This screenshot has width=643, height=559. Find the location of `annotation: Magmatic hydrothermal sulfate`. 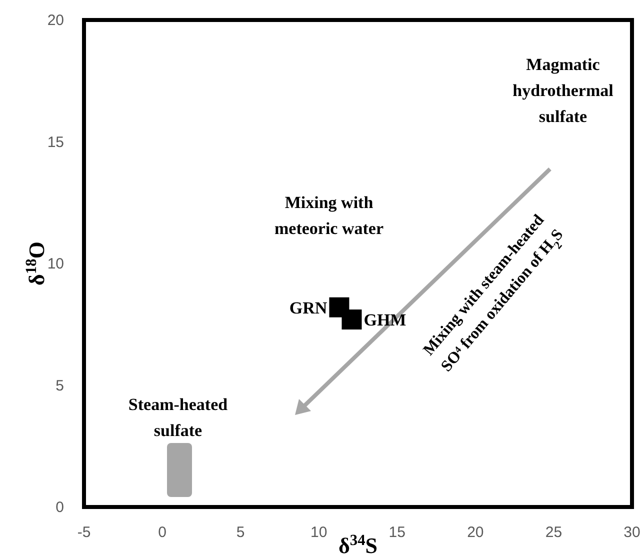

annotation: Magmatic hydrothermal sulfate is located at coordinates (563, 90).